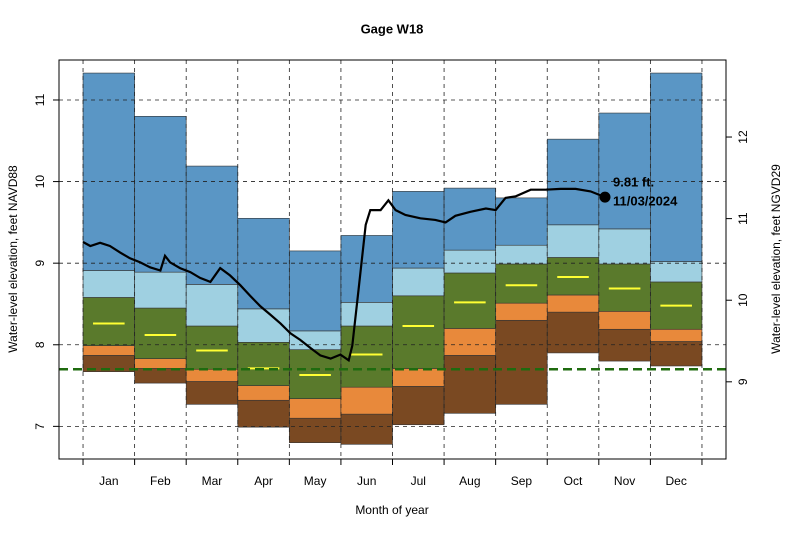 This screenshot has height=533, width=800. I want to click on x-tick-label: Jun, so click(366, 481).